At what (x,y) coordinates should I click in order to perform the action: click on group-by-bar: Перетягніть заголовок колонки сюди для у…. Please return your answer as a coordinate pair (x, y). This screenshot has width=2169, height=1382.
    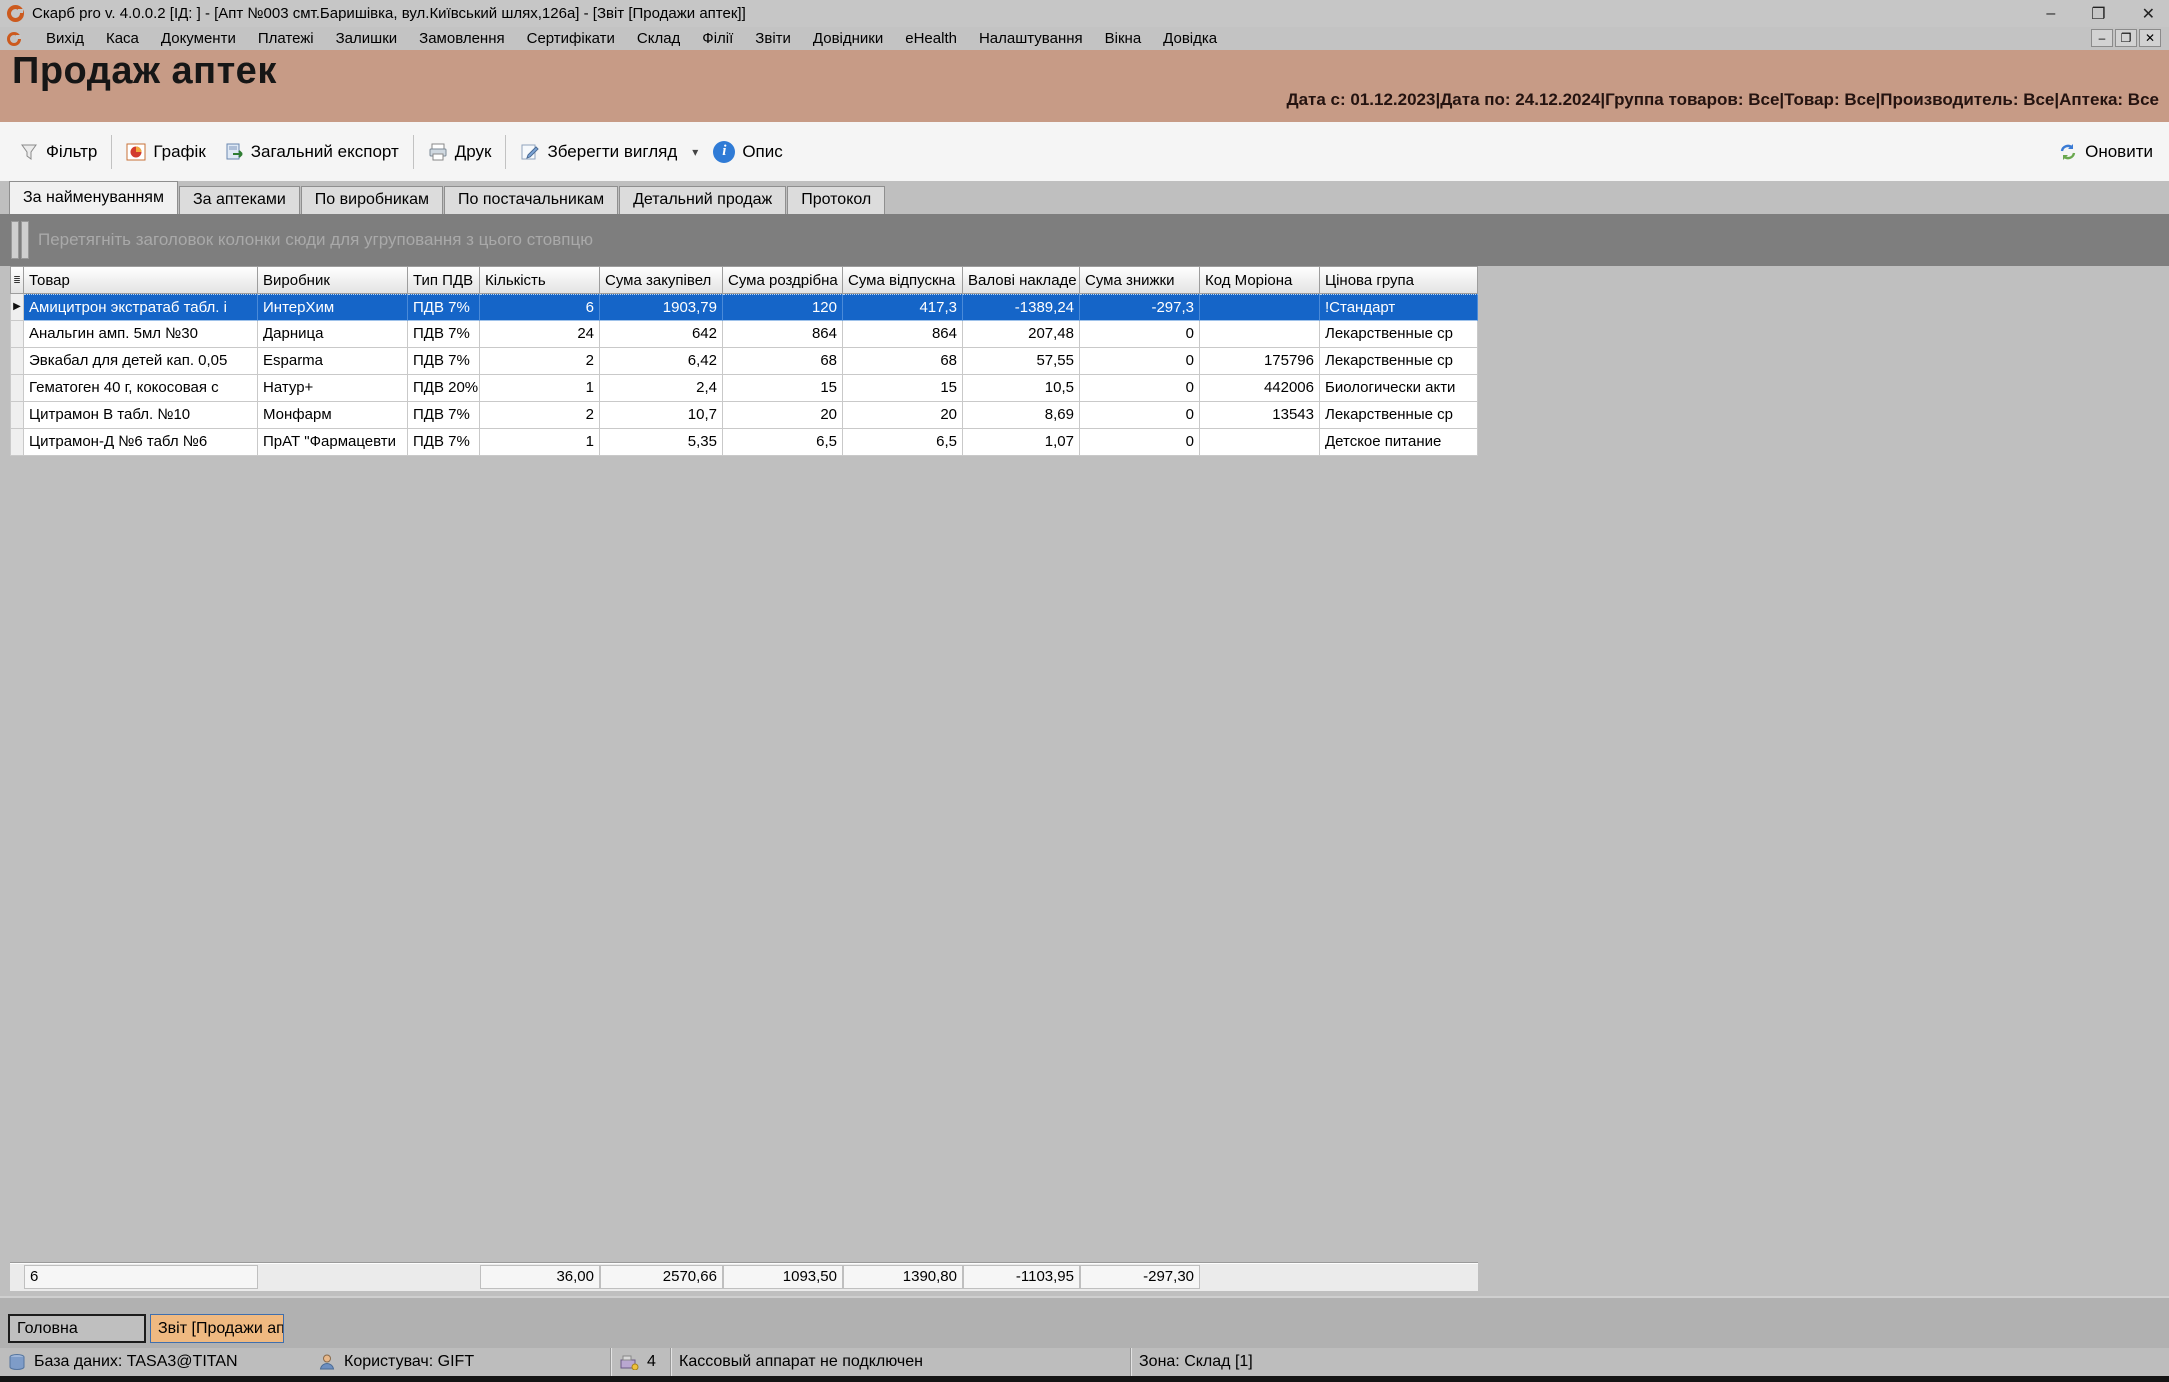
    Looking at the image, I should click on (1084, 240).